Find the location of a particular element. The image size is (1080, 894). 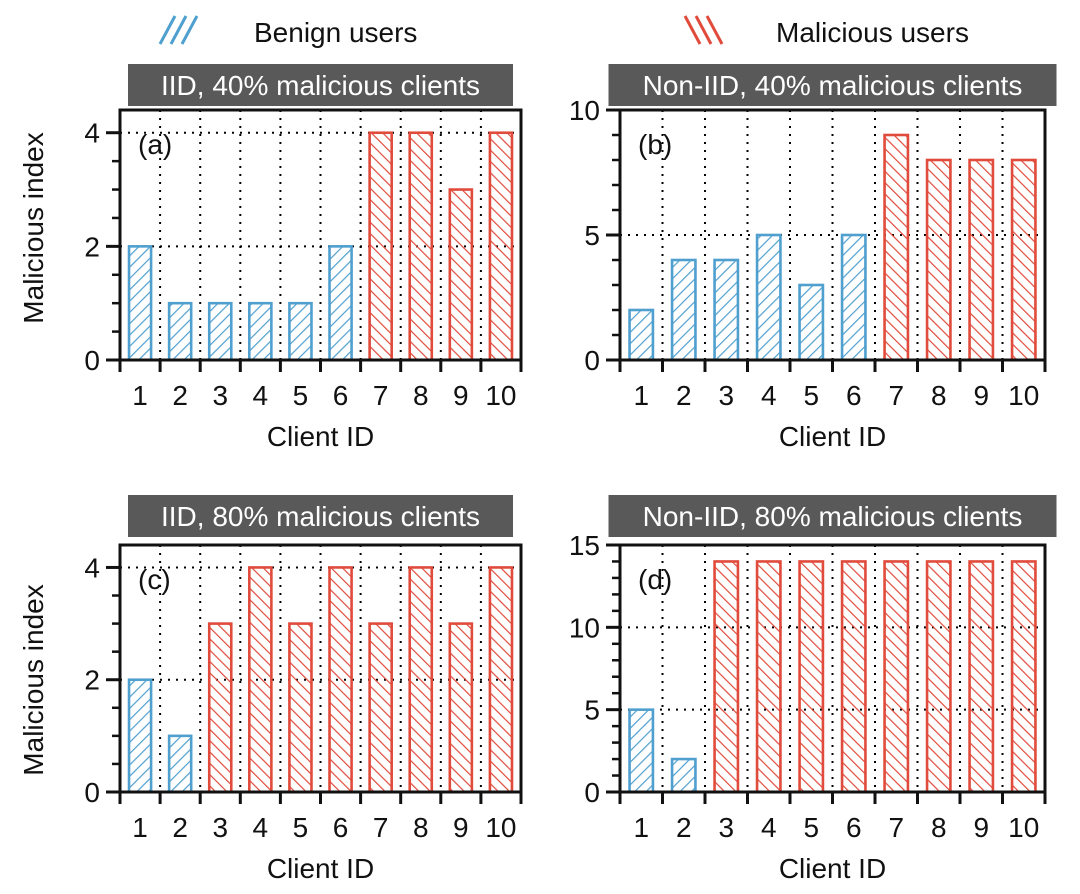

panel-title: Non-IID, 80% malicious clients is located at coordinates (833, 516).